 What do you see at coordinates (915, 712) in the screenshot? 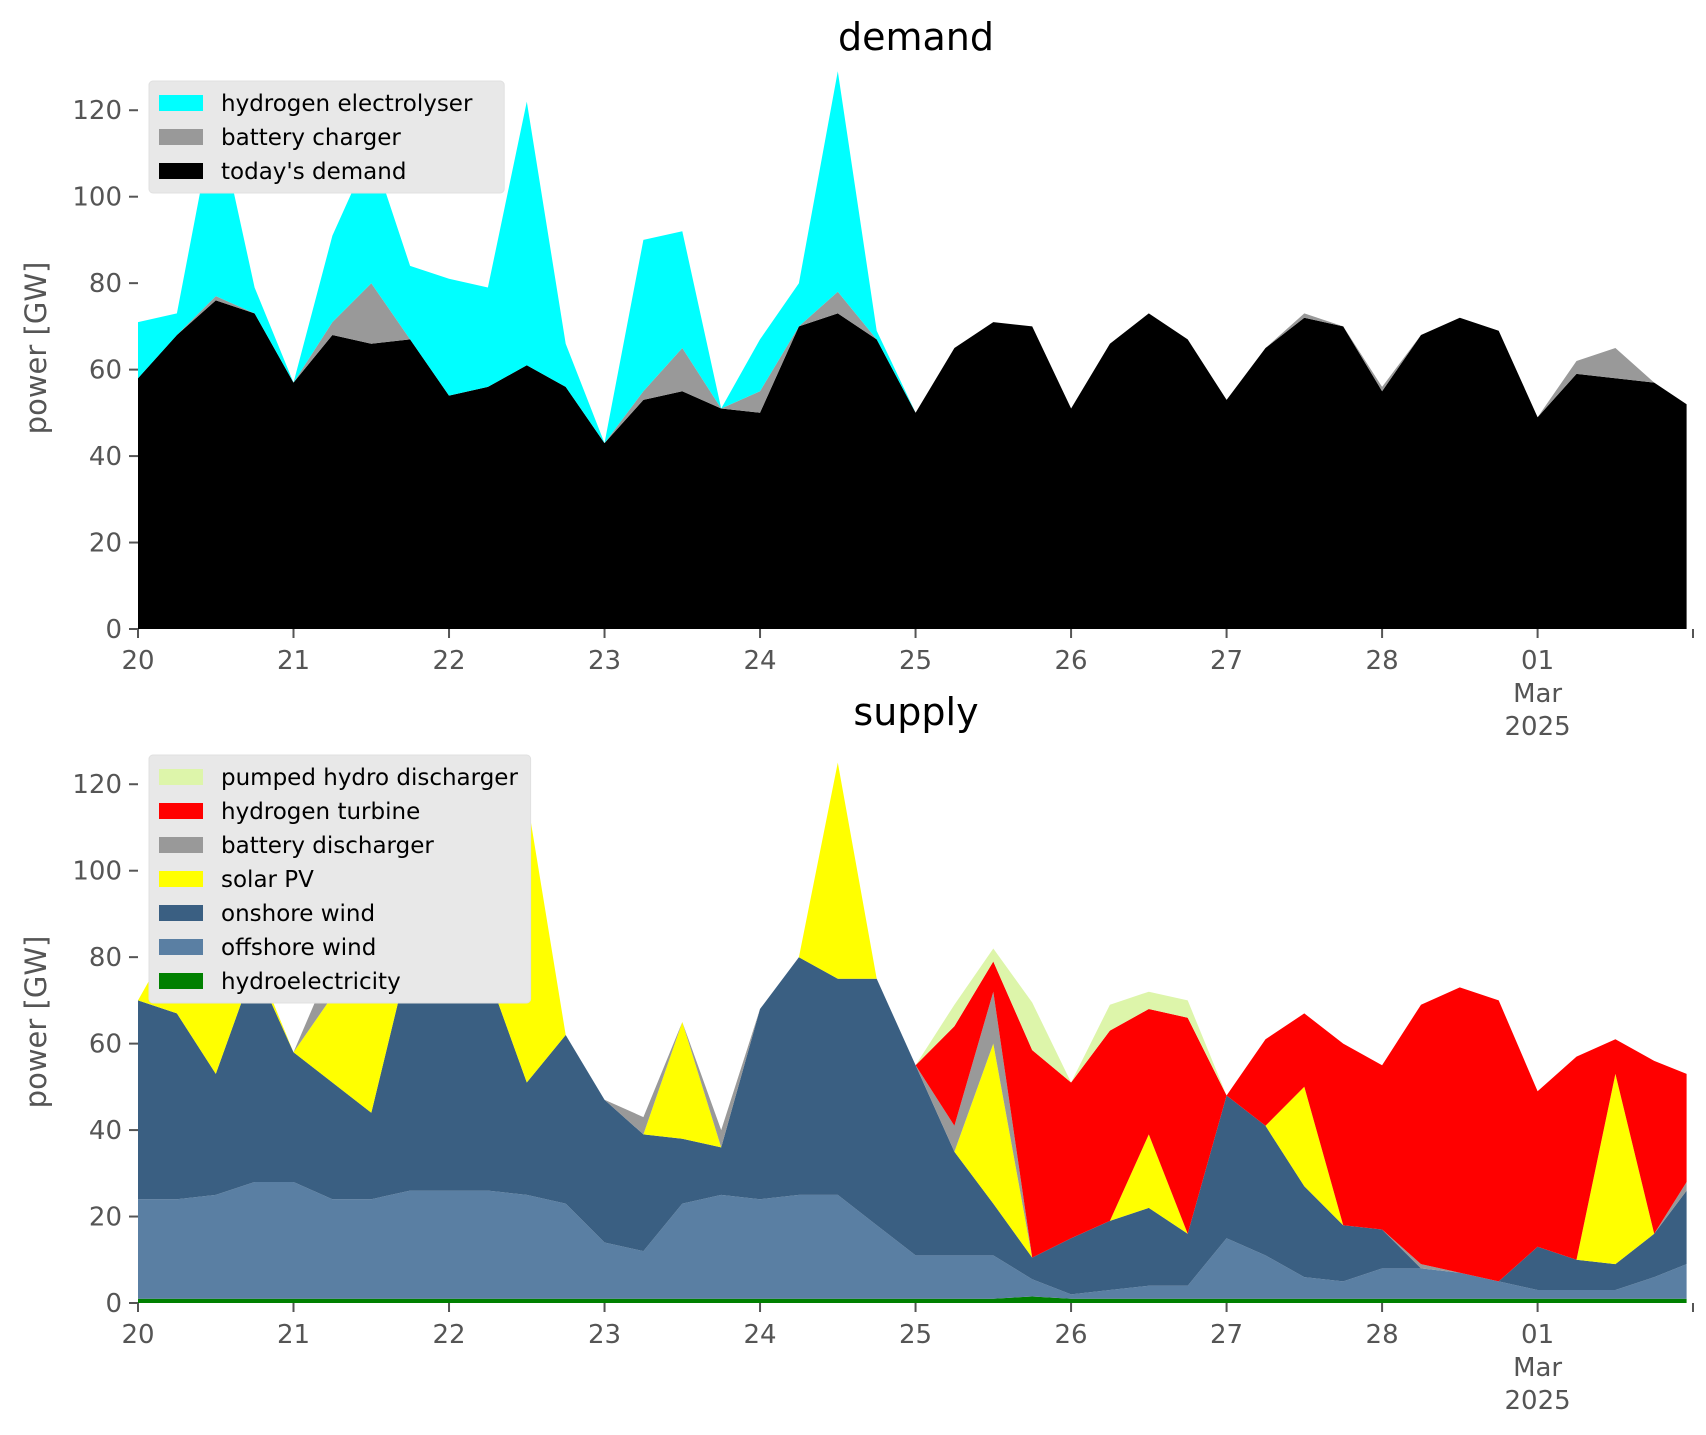
I see `chart-title: supply` at bounding box center [915, 712].